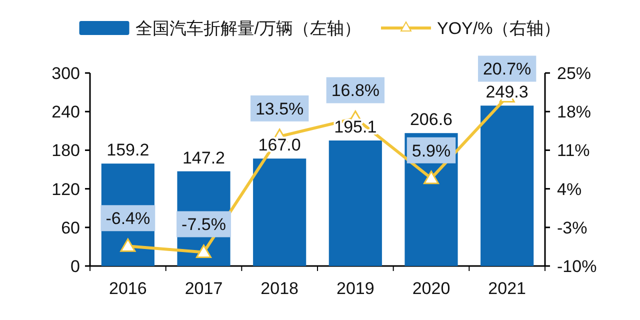 Image resolution: width=640 pixels, height=320 pixels. I want to click on data-label: -7.5%, so click(204, 224).